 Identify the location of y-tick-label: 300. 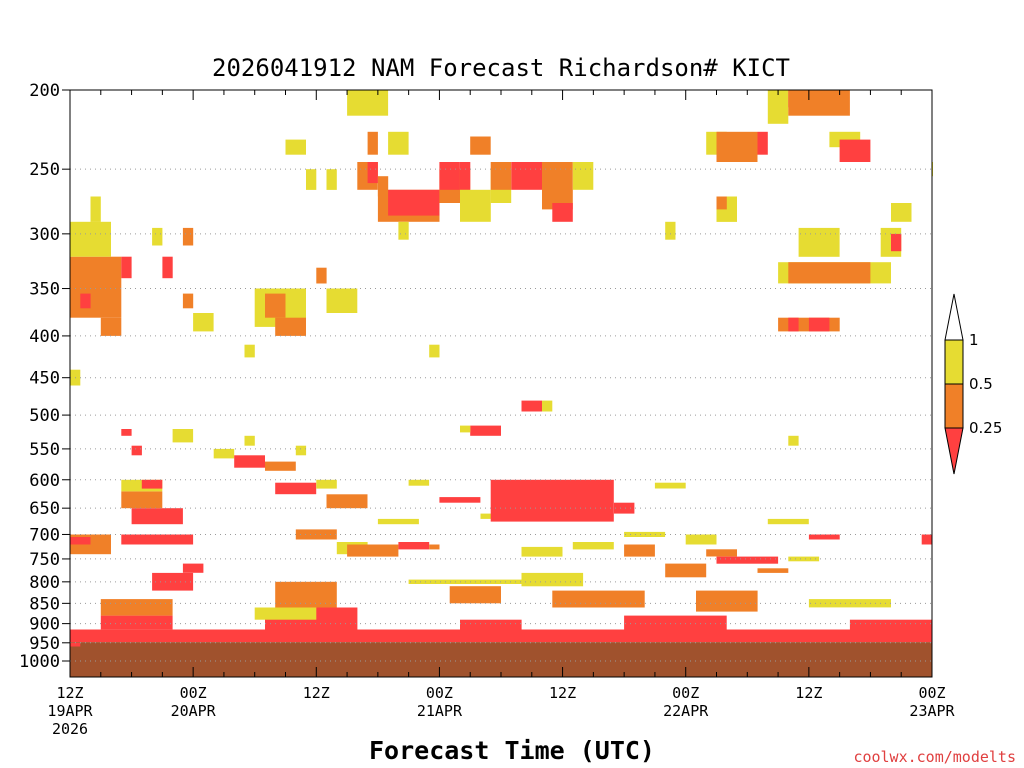
(44, 235).